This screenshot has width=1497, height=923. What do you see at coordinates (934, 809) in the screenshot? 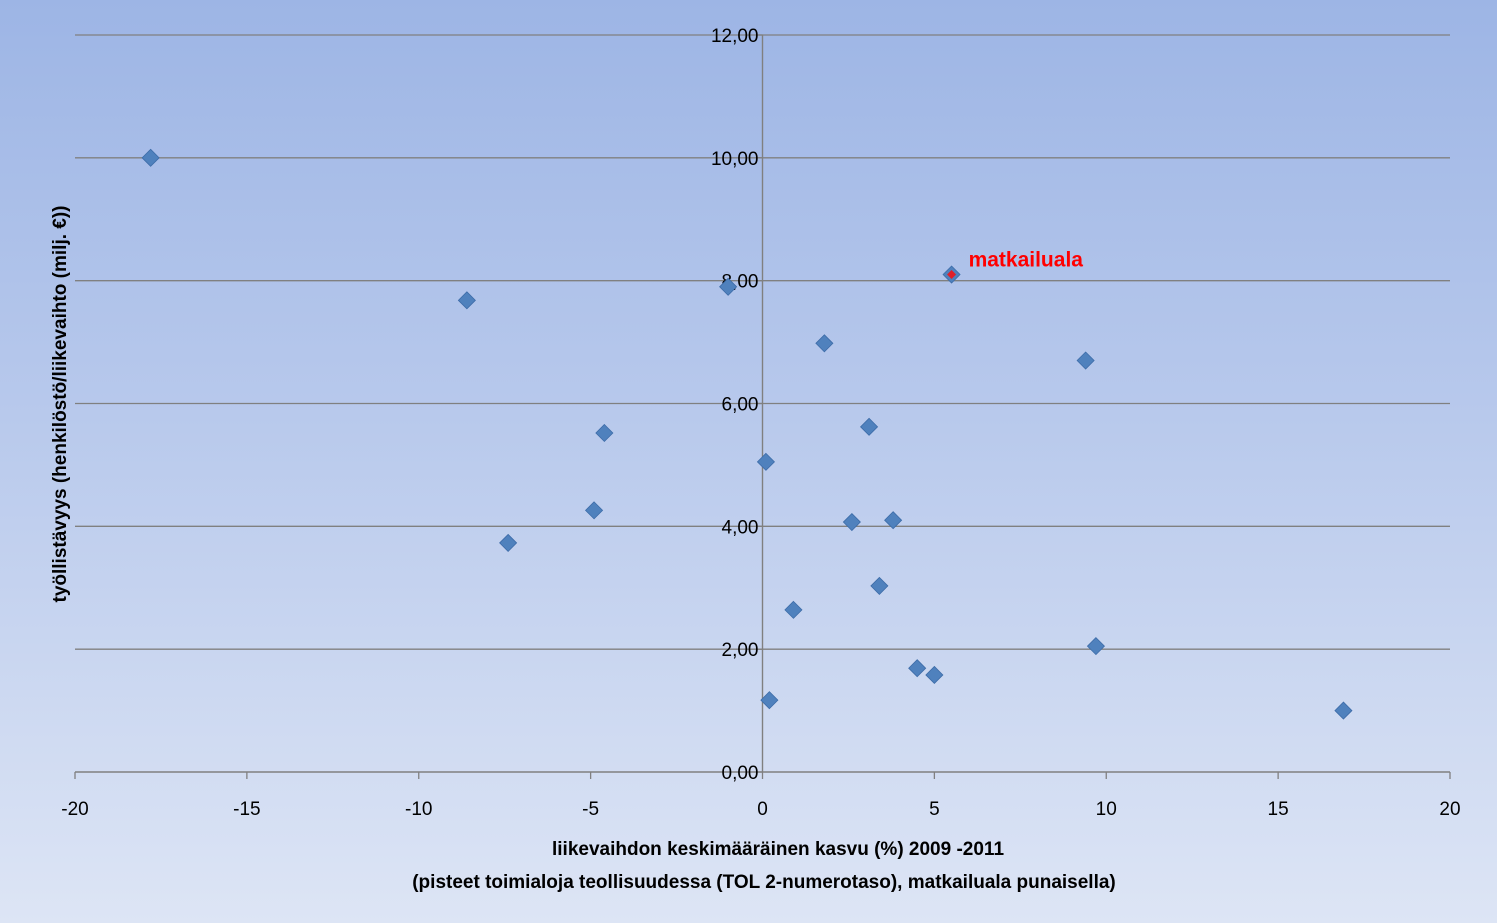
I see `x-tick-label-5: 5` at bounding box center [934, 809].